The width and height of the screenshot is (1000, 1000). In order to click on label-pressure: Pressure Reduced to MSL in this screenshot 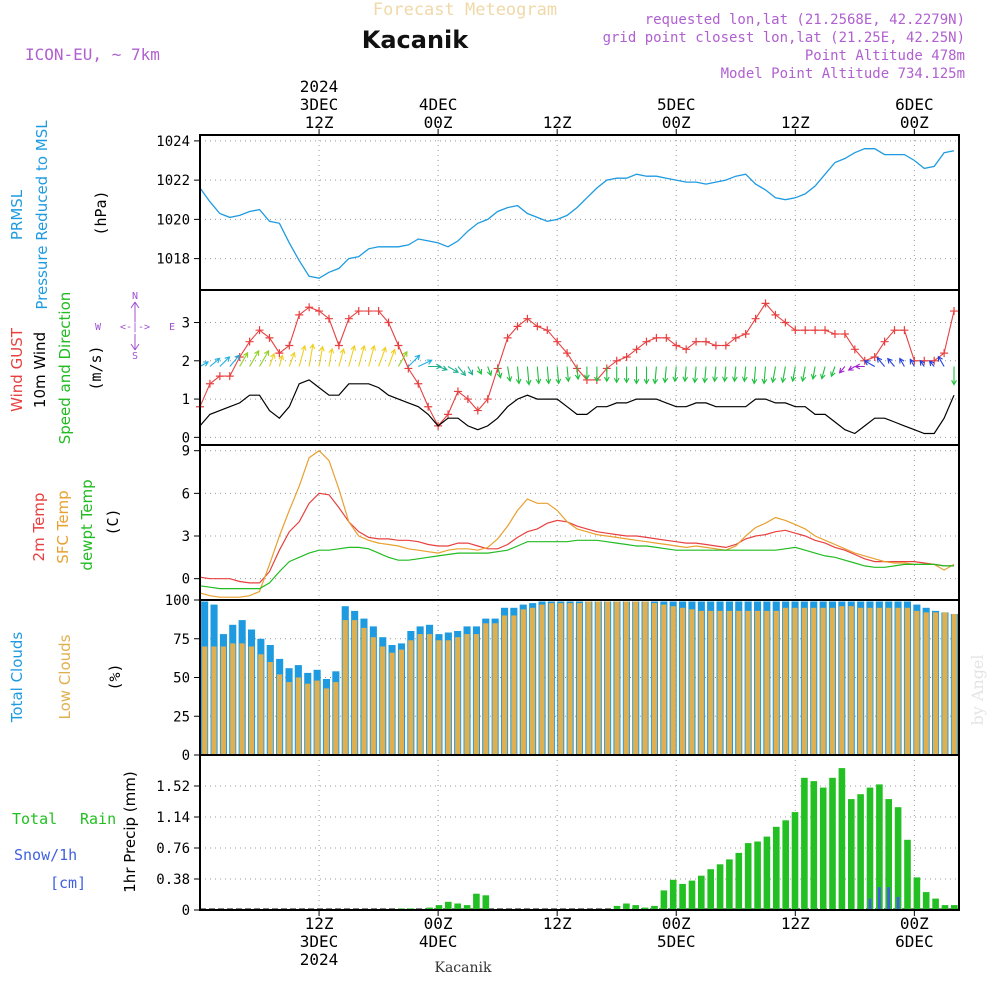, I will do `click(42, 215)`.